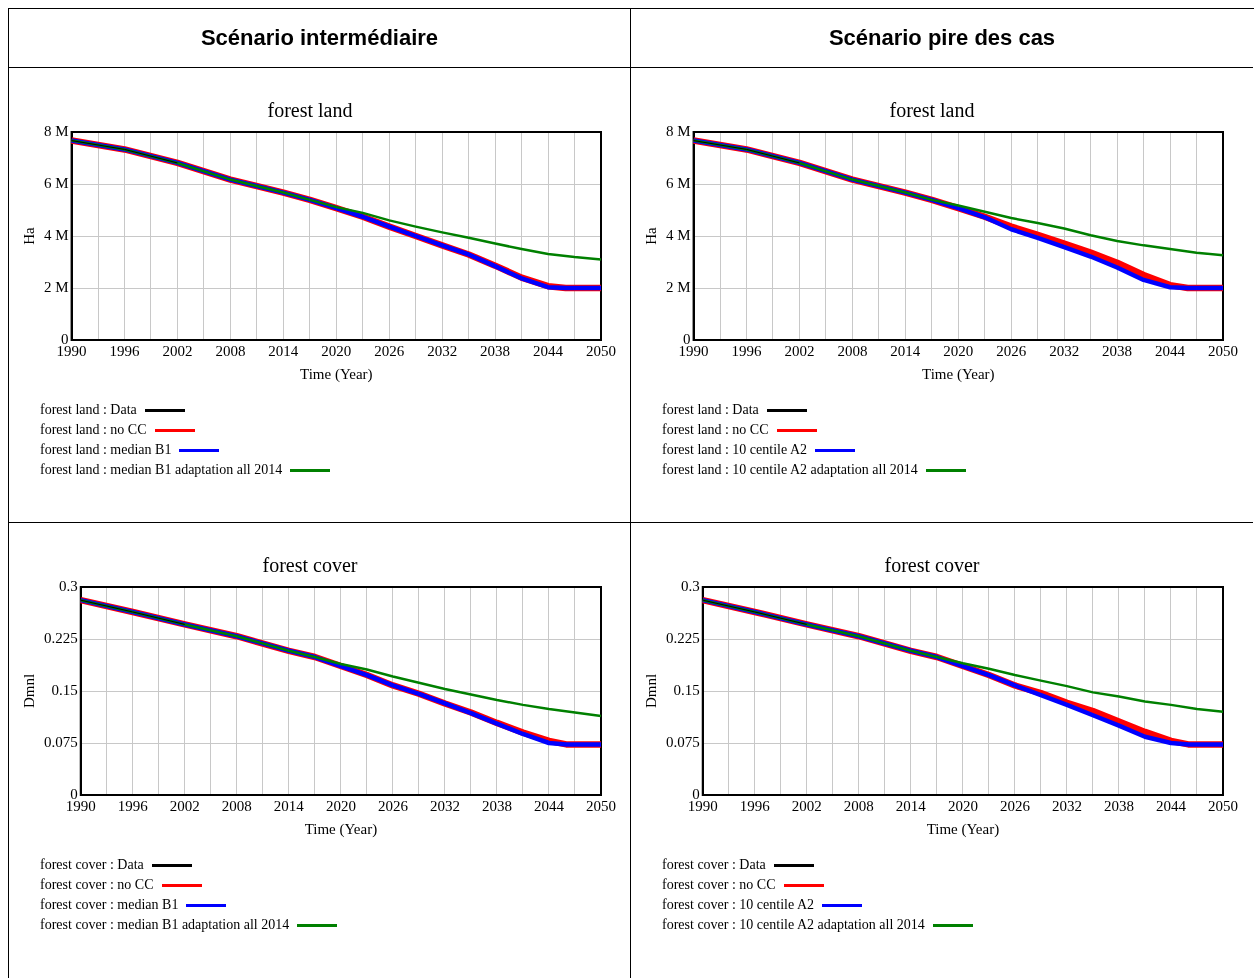  I want to click on legend-label: forest cover : 10 centile A2 adaptation all 2014, so click(793, 925).